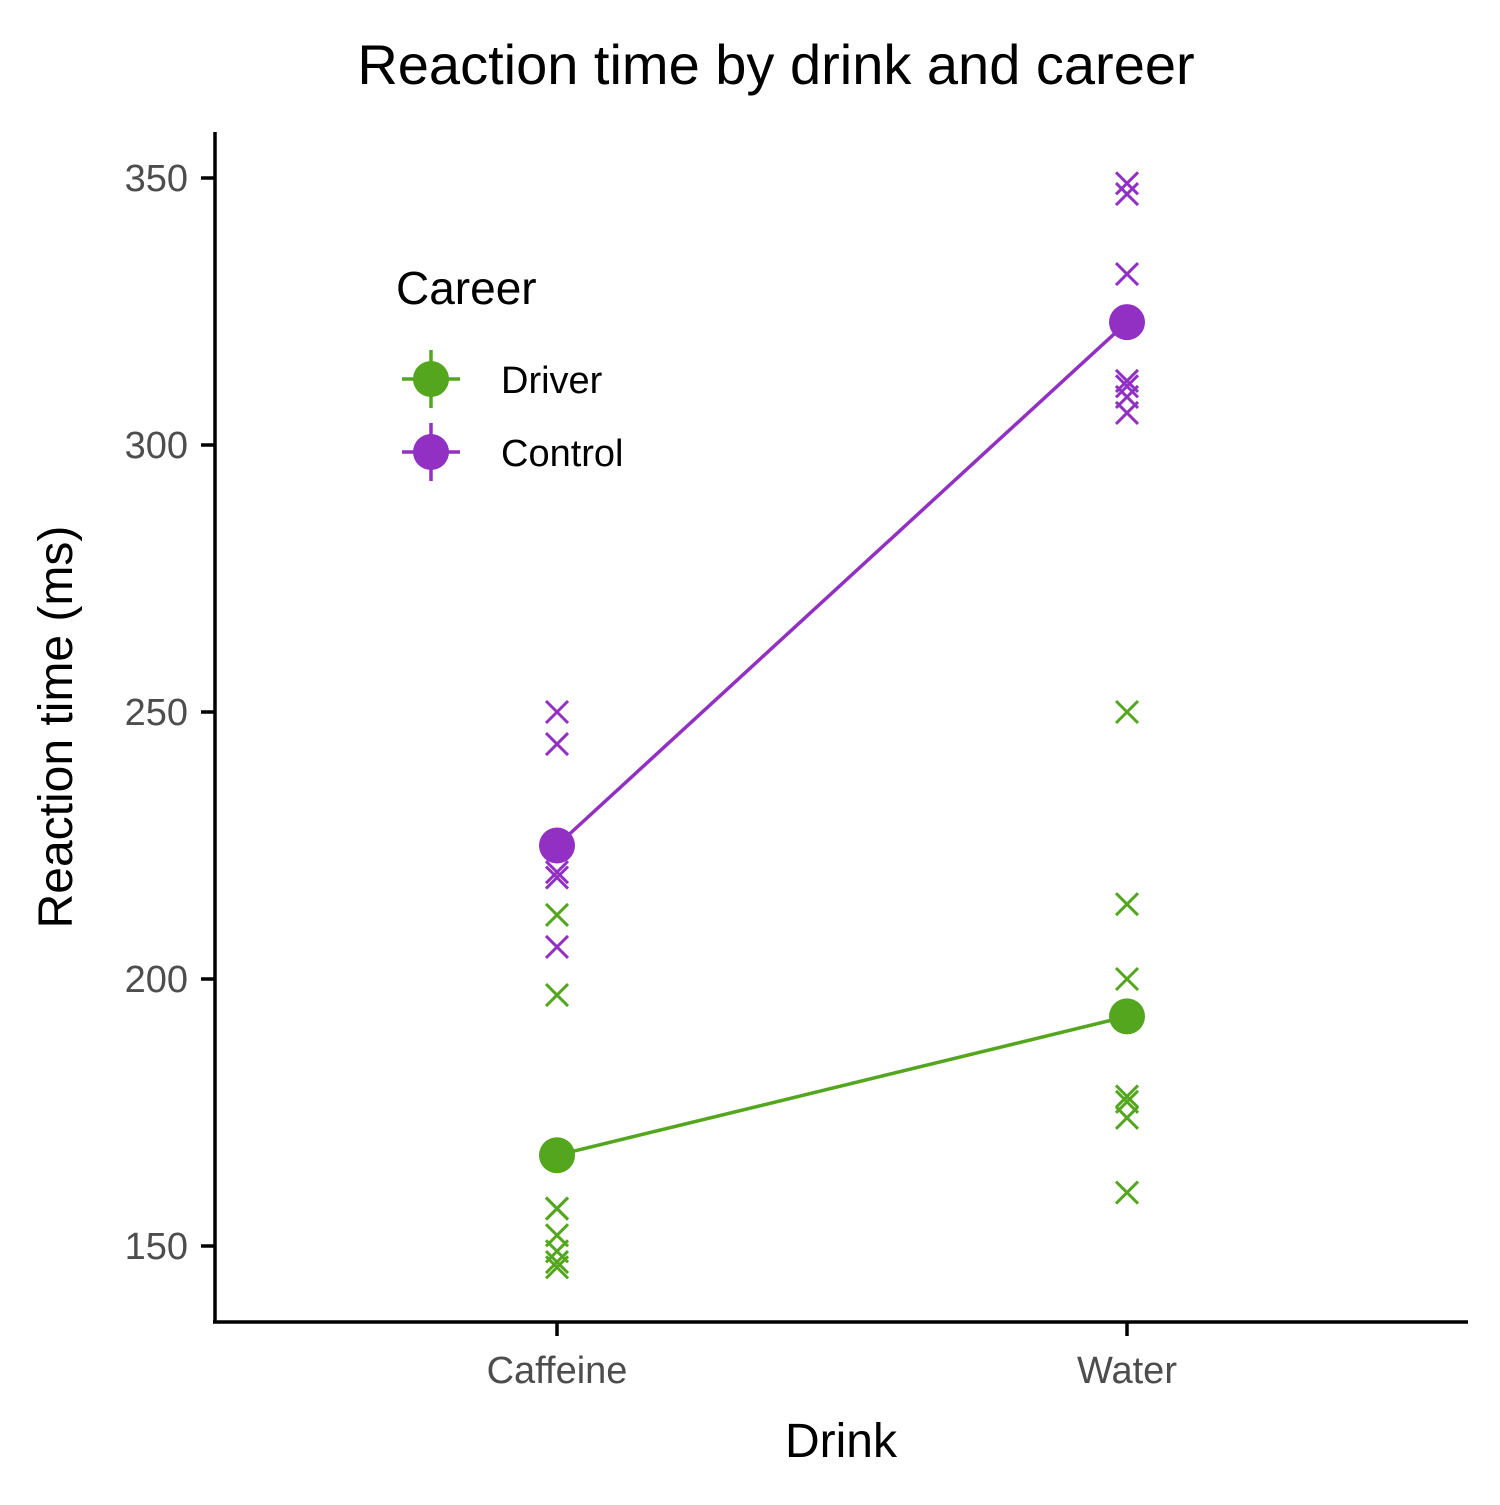 Image resolution: width=1500 pixels, height=1505 pixels. What do you see at coordinates (466, 288) in the screenshot?
I see `legend-title: Career` at bounding box center [466, 288].